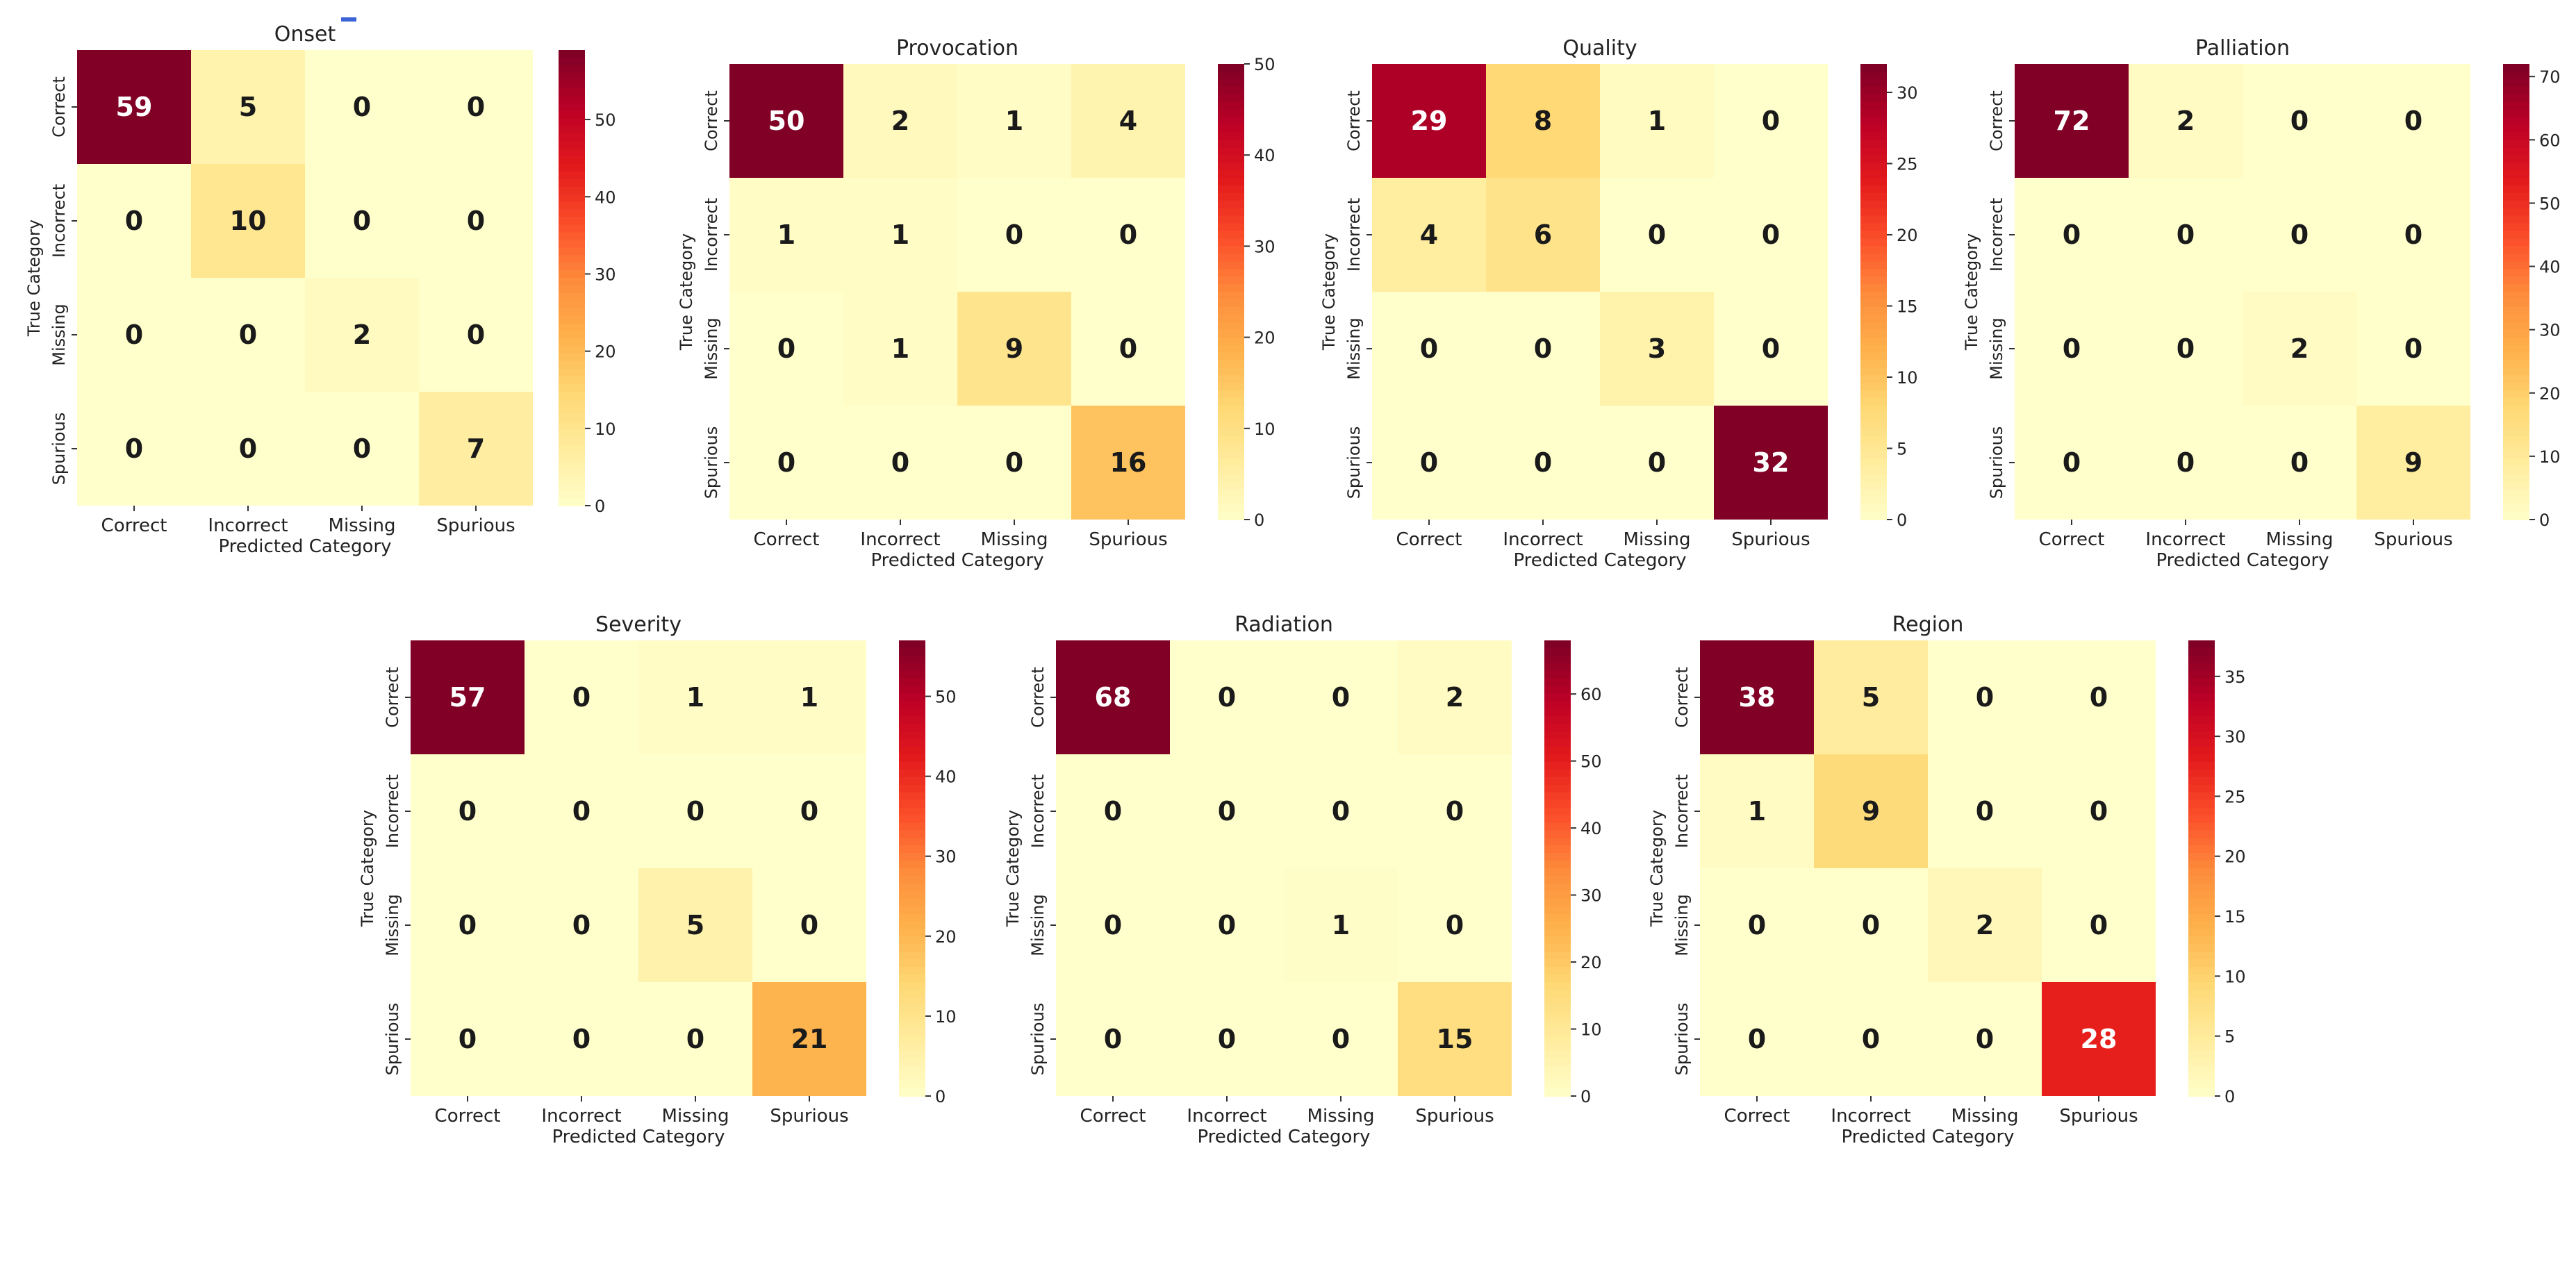  I want to click on cell-value-label: 1, so click(1341, 925).